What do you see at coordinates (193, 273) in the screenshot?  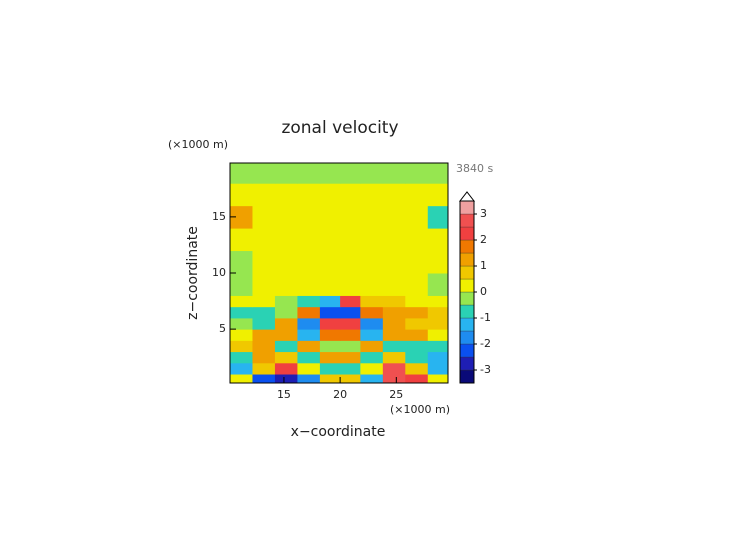 I see `y-label: z−coordinate` at bounding box center [193, 273].